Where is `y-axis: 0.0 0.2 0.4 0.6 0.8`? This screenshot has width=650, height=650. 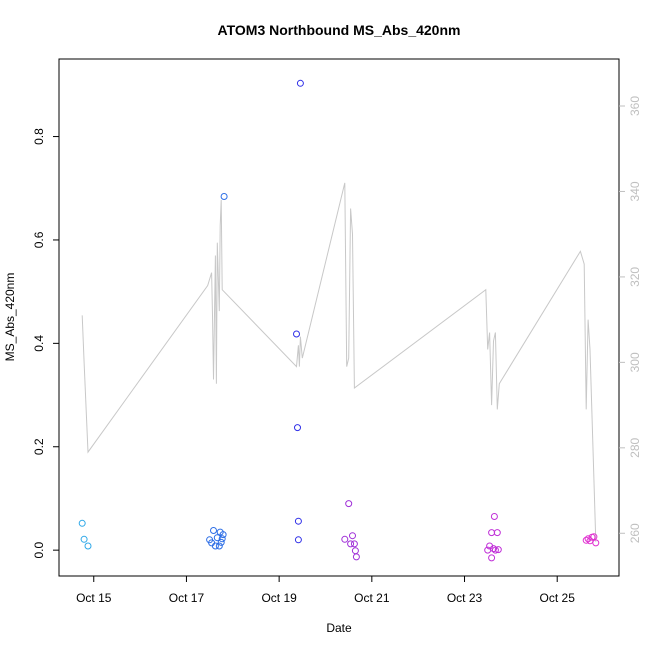 y-axis: 0.0 0.2 0.4 0.6 0.8 is located at coordinates (45, 343).